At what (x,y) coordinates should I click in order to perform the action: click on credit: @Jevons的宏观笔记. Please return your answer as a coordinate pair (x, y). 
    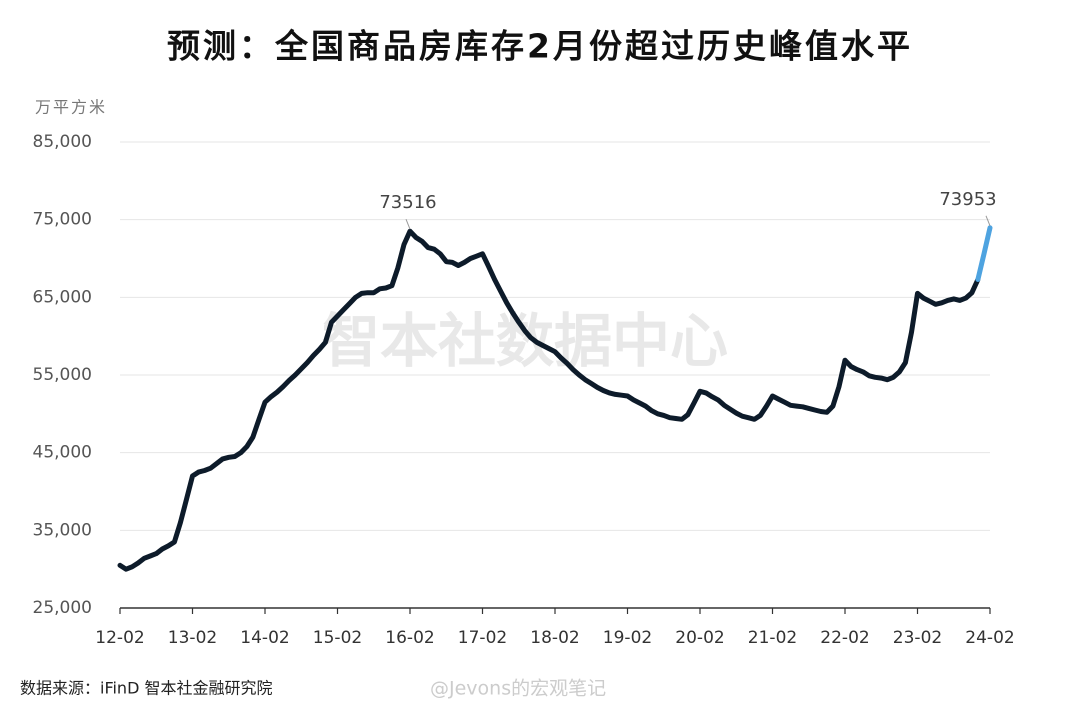
    Looking at the image, I should click on (518, 689).